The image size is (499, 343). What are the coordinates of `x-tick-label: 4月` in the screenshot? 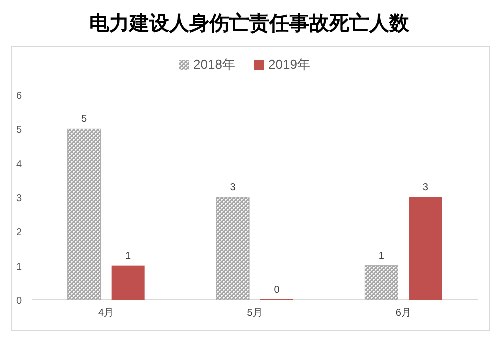 It's located at (106, 313).